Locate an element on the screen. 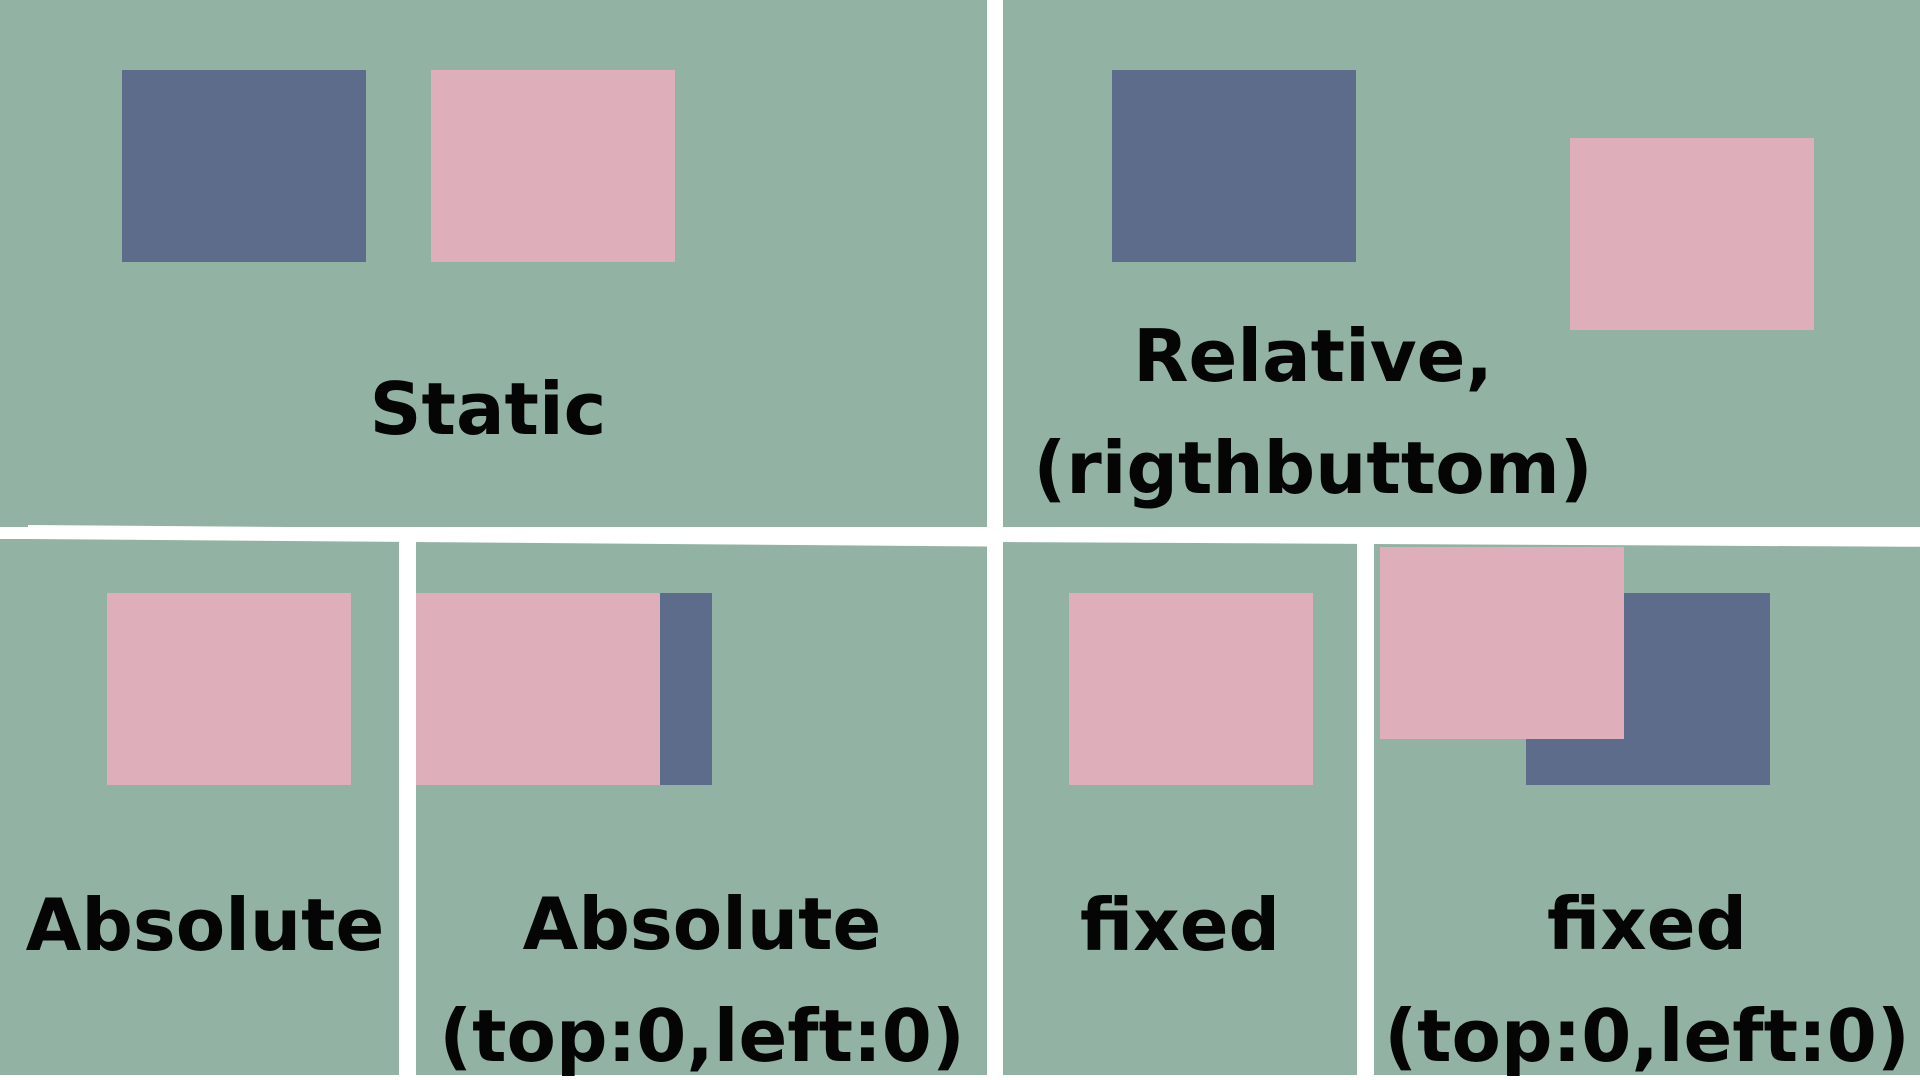  vertical-divider-bottom-left is located at coordinates (407, 807).